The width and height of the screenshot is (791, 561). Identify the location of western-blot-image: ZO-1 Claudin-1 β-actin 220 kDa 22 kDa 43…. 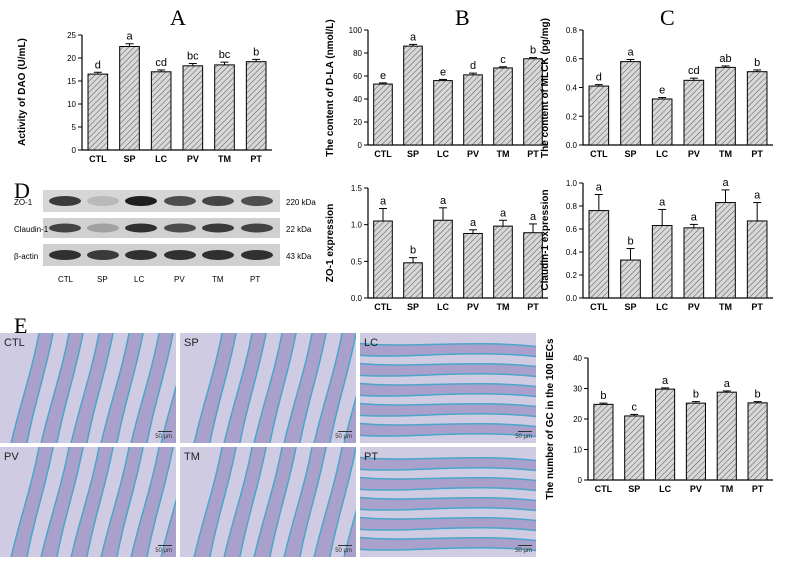
(165, 237).